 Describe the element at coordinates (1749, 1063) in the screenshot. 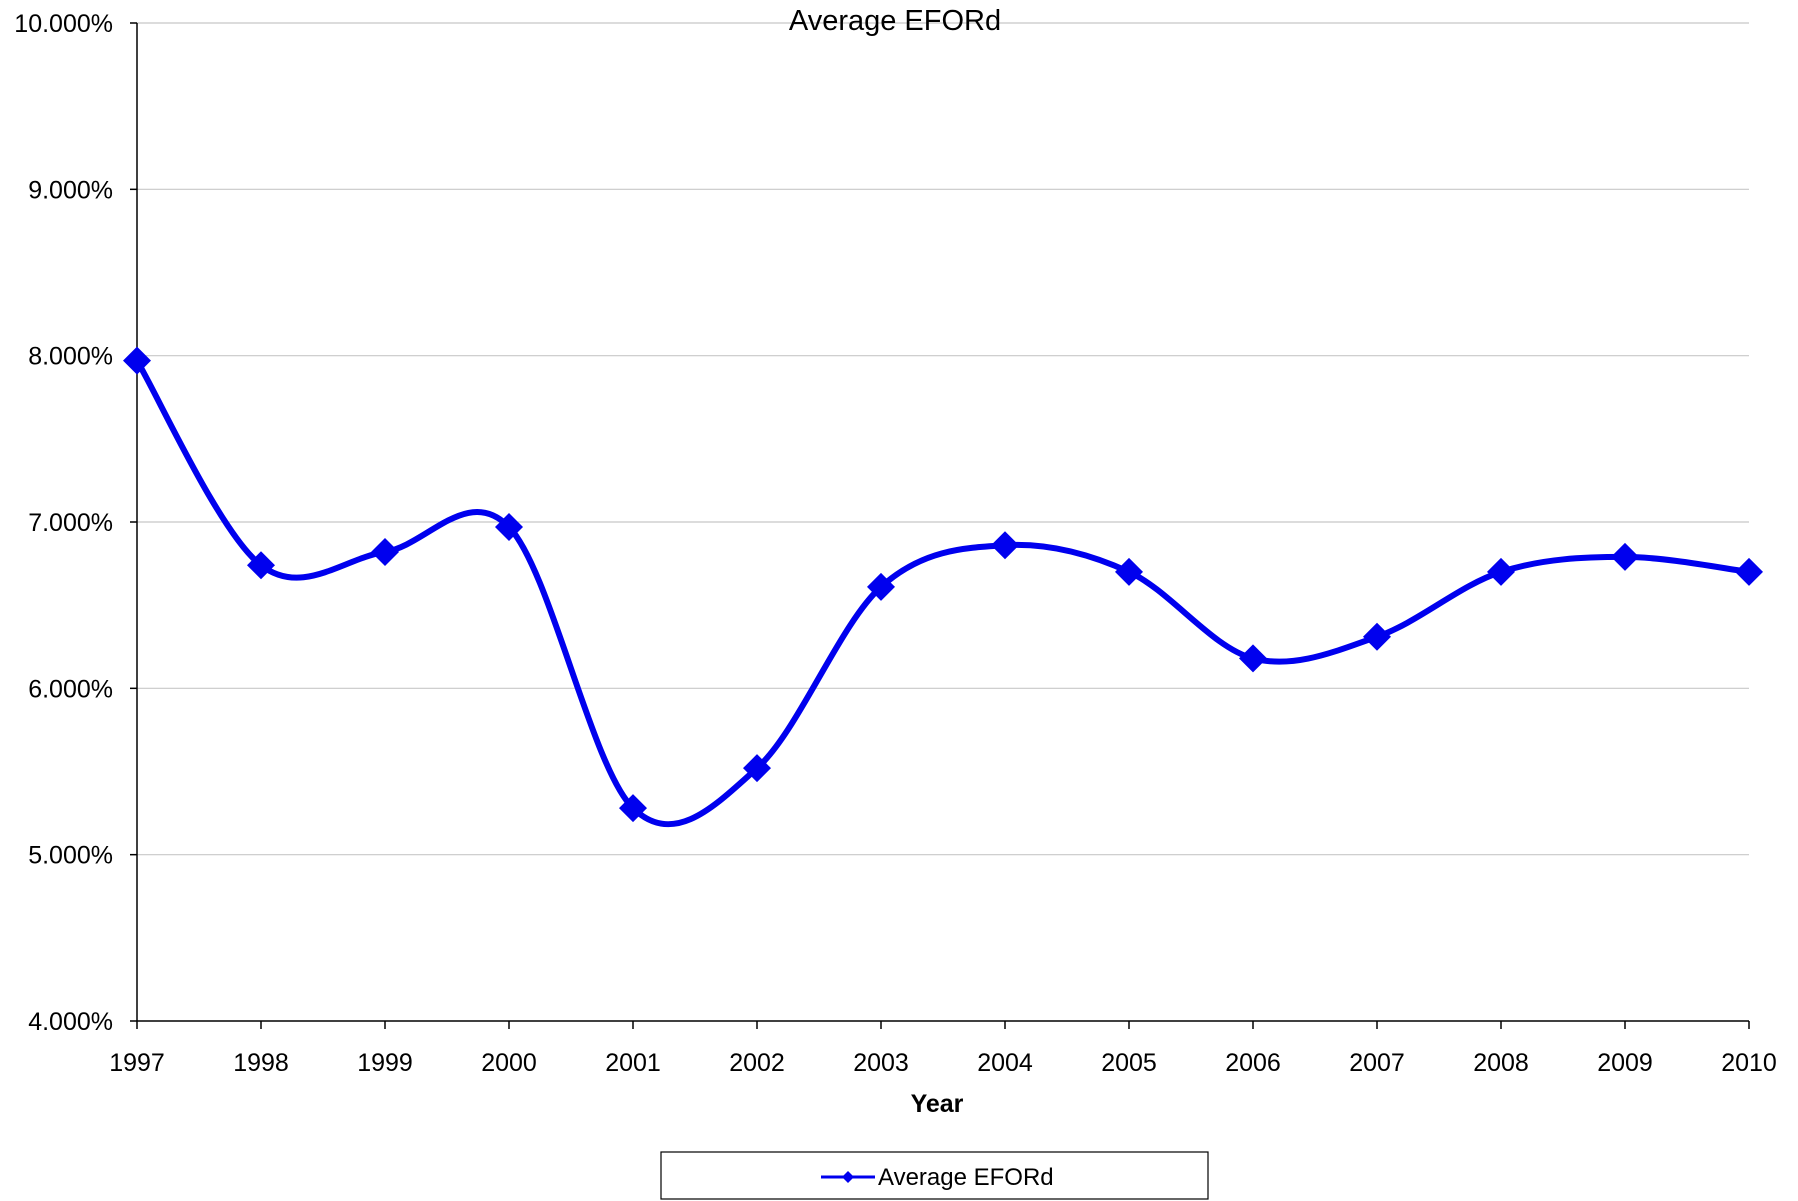

I see `x-tick-label: 2010` at that location.